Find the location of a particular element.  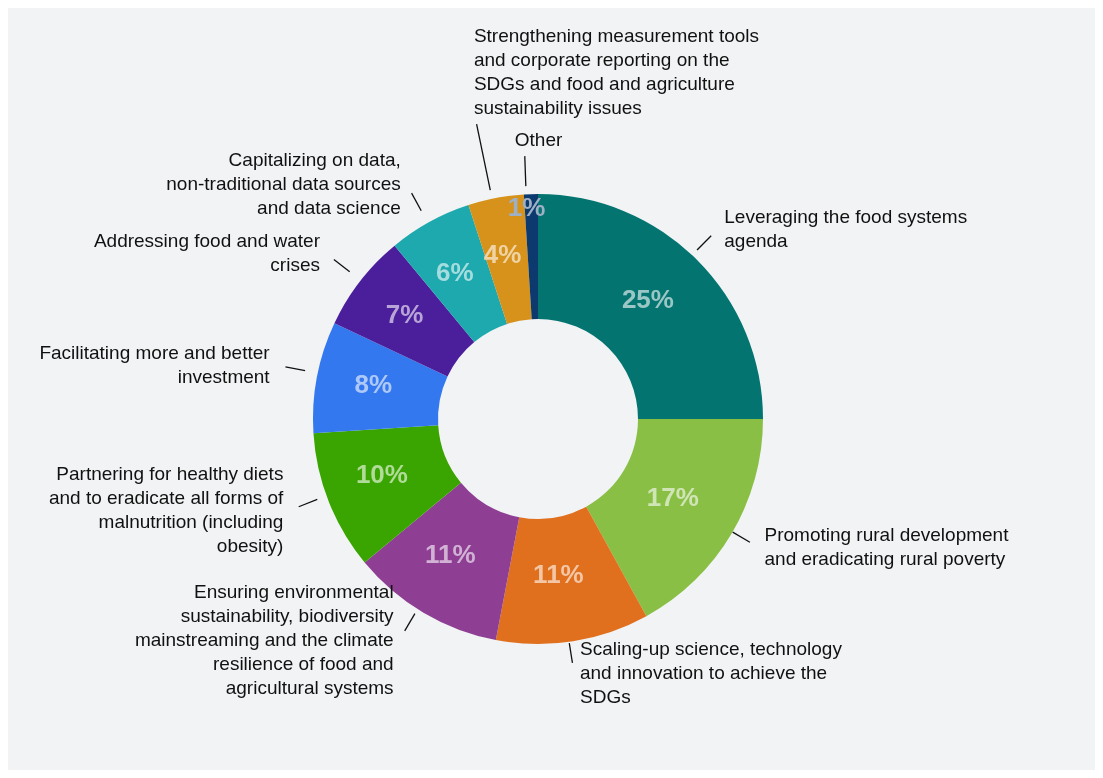

slice-label: Scaling-up science, technology and innovation to achieve the SDGs is located at coordinates (711, 672).